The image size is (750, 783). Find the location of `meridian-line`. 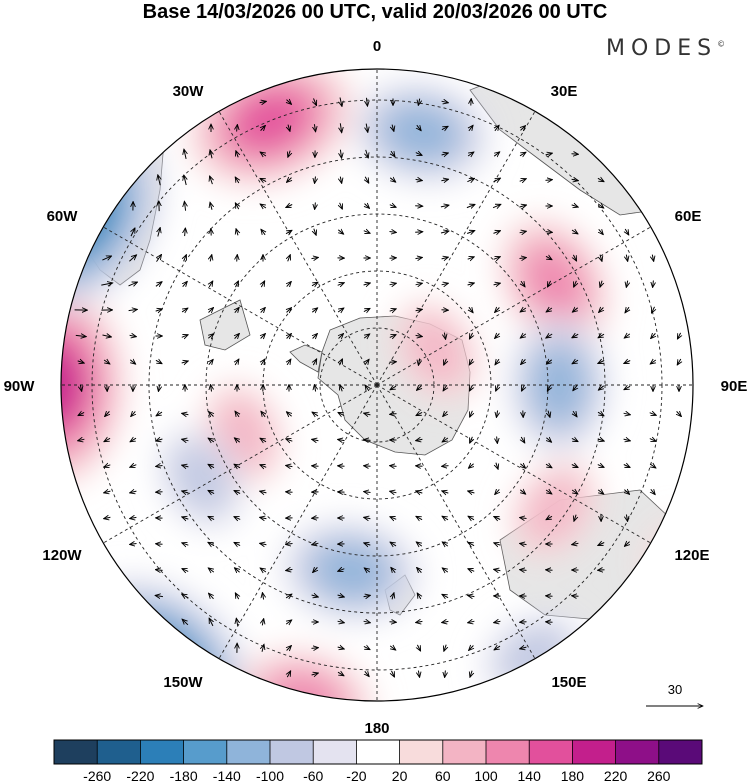

meridian-line is located at coordinates (456, 248).